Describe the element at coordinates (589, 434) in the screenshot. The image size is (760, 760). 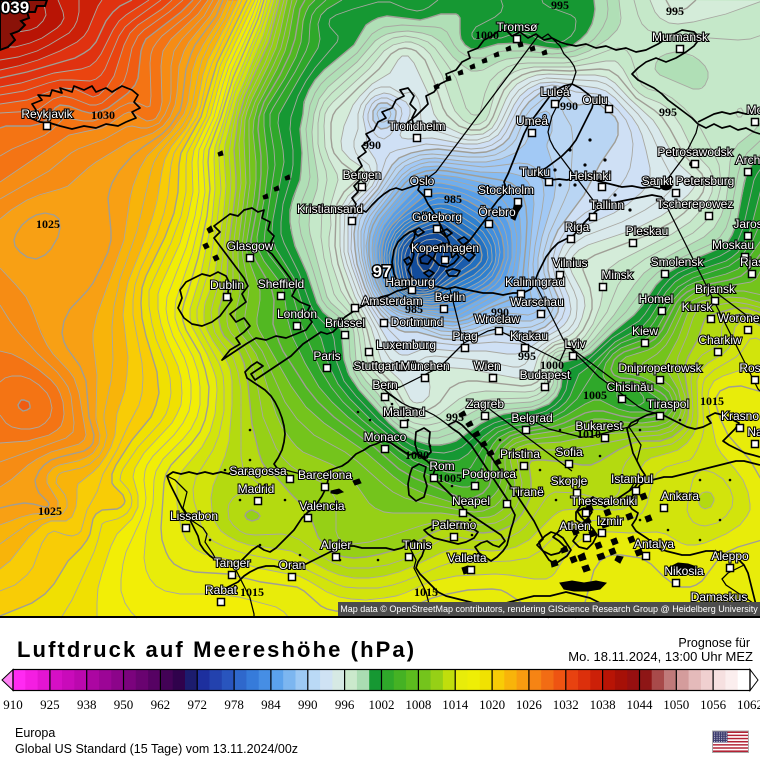
I see `svg-text: 1010` at that location.